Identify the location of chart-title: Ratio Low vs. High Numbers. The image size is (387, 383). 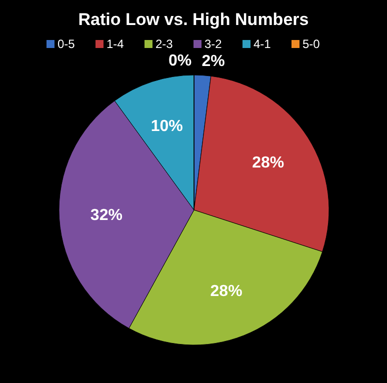
(193, 19).